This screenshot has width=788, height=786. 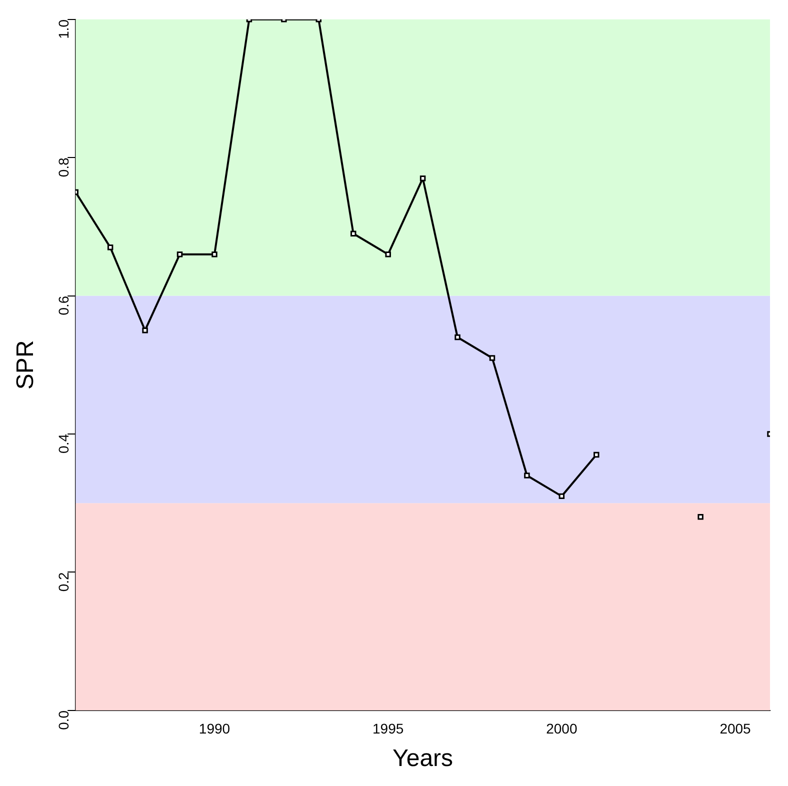 What do you see at coordinates (63, 29) in the screenshot?
I see `y-tick-label: 1.0` at bounding box center [63, 29].